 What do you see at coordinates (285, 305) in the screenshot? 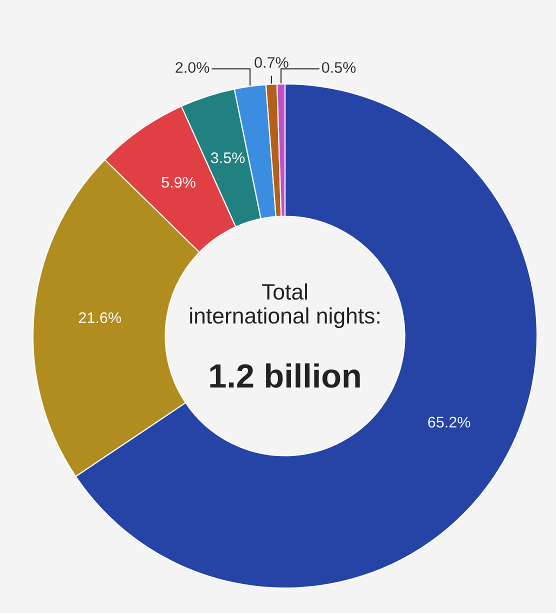
I see `text: Total international nights:` at bounding box center [285, 305].